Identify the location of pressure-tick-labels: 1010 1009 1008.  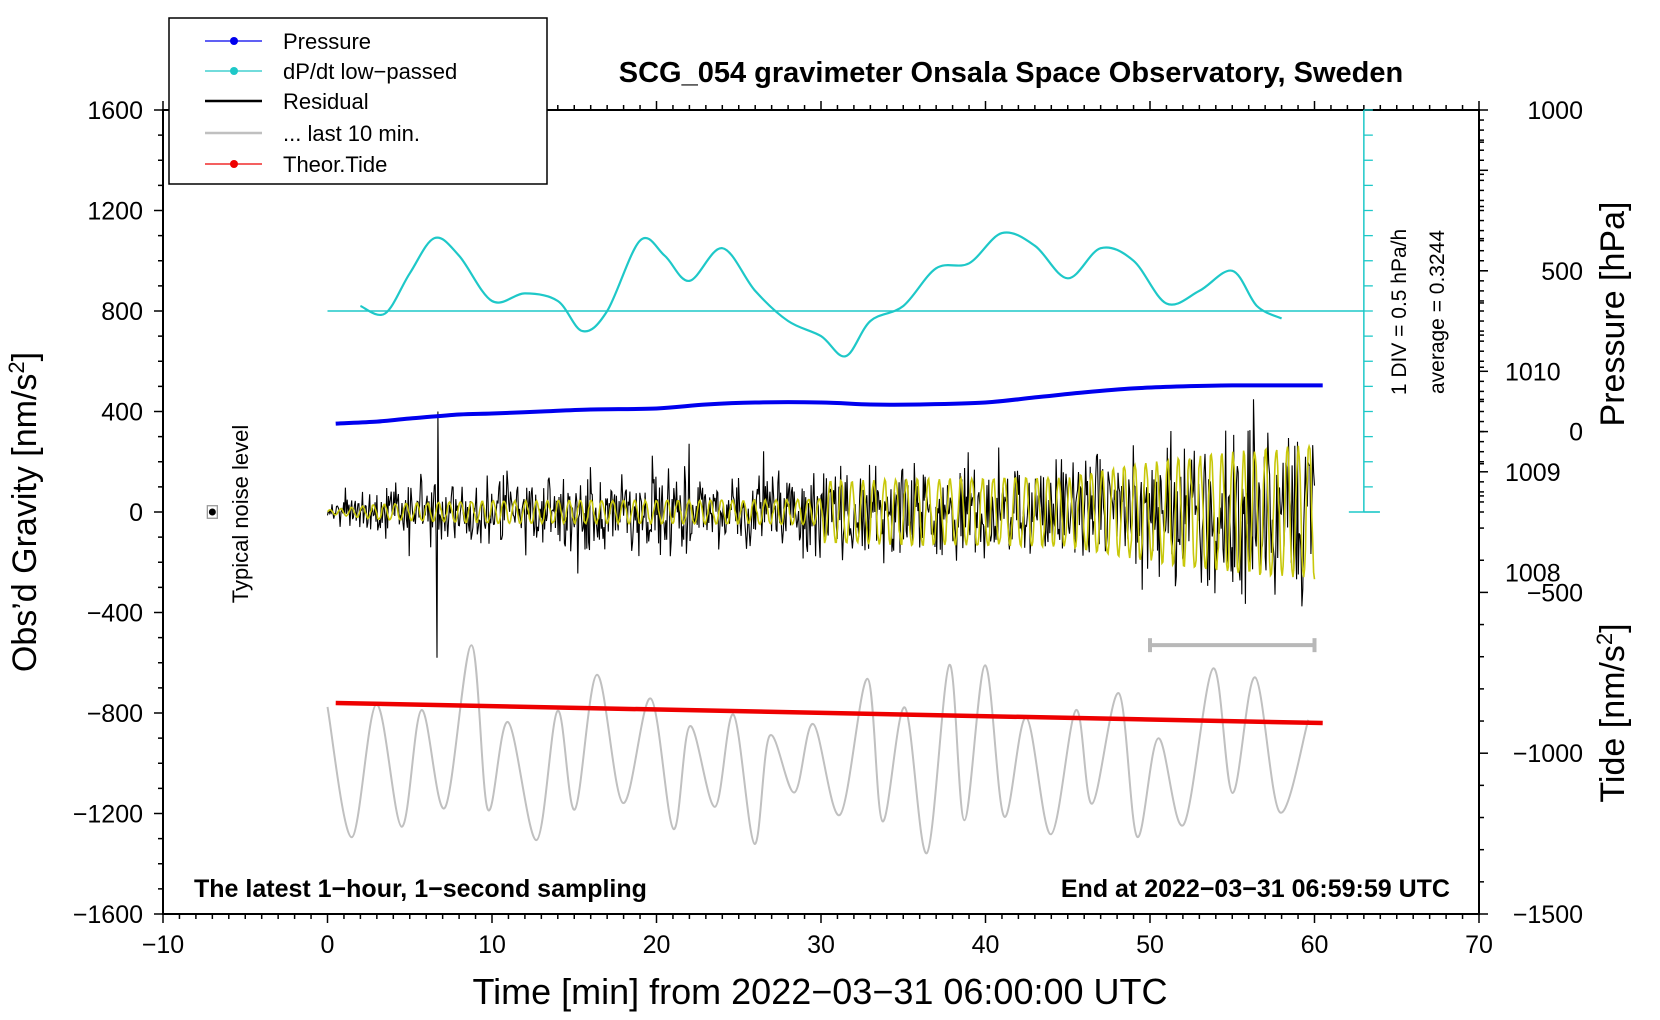
(1533, 472).